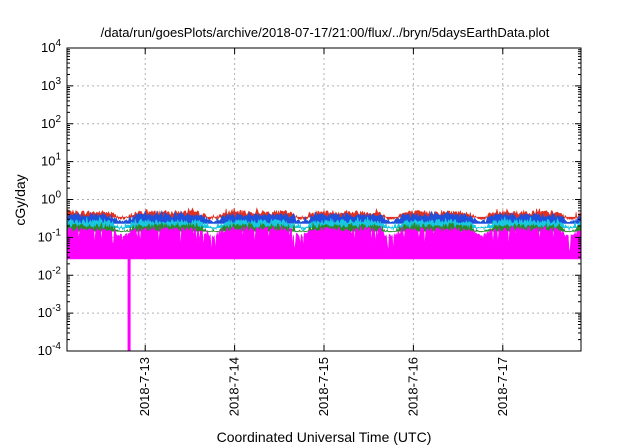 The image size is (640, 448). Describe the element at coordinates (51, 84) in the screenshot. I see `y-tick-label: 10³` at that location.